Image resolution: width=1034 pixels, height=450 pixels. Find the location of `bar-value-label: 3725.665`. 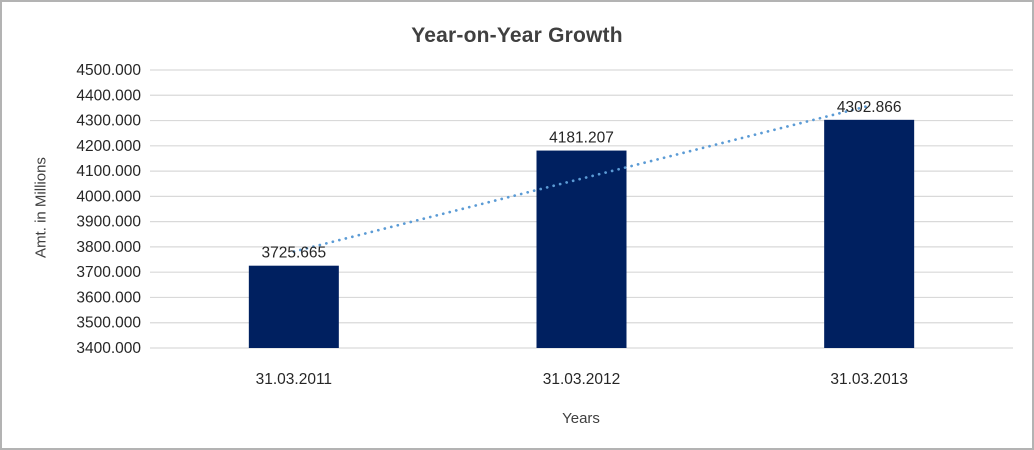

bar-value-label: 3725.665 is located at coordinates (294, 253).